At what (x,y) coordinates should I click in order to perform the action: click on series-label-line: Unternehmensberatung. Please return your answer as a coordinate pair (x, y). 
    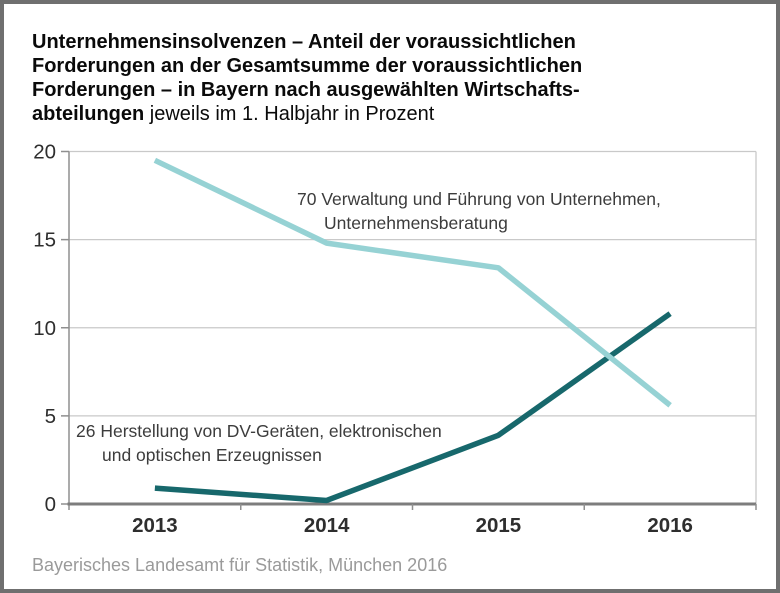
    Looking at the image, I should click on (416, 223).